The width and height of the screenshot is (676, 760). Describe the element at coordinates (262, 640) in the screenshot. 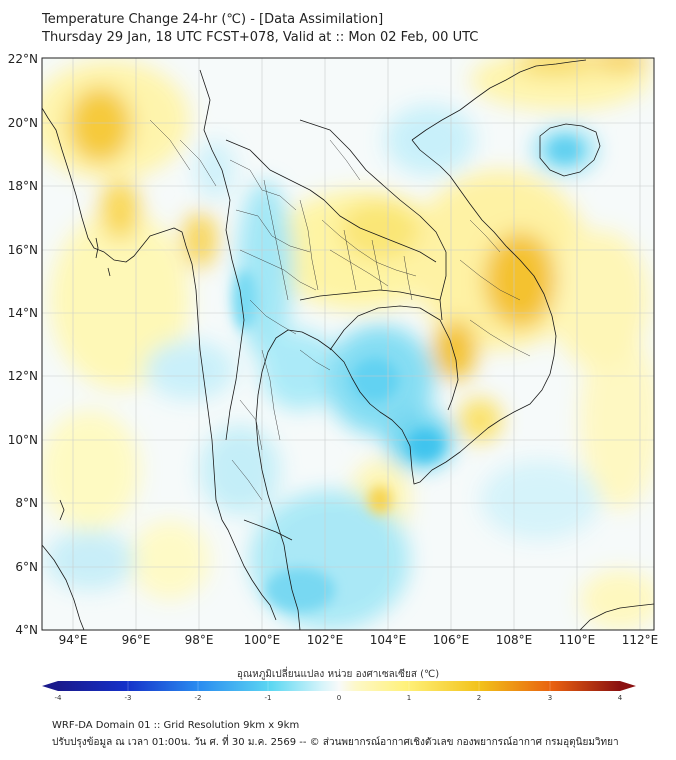

I see `lon-label: 100°E` at that location.